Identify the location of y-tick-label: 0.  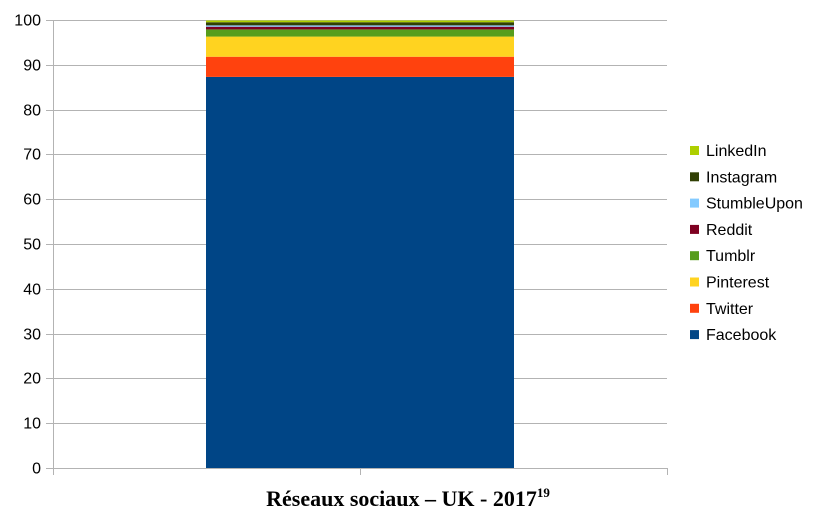
(36, 469).